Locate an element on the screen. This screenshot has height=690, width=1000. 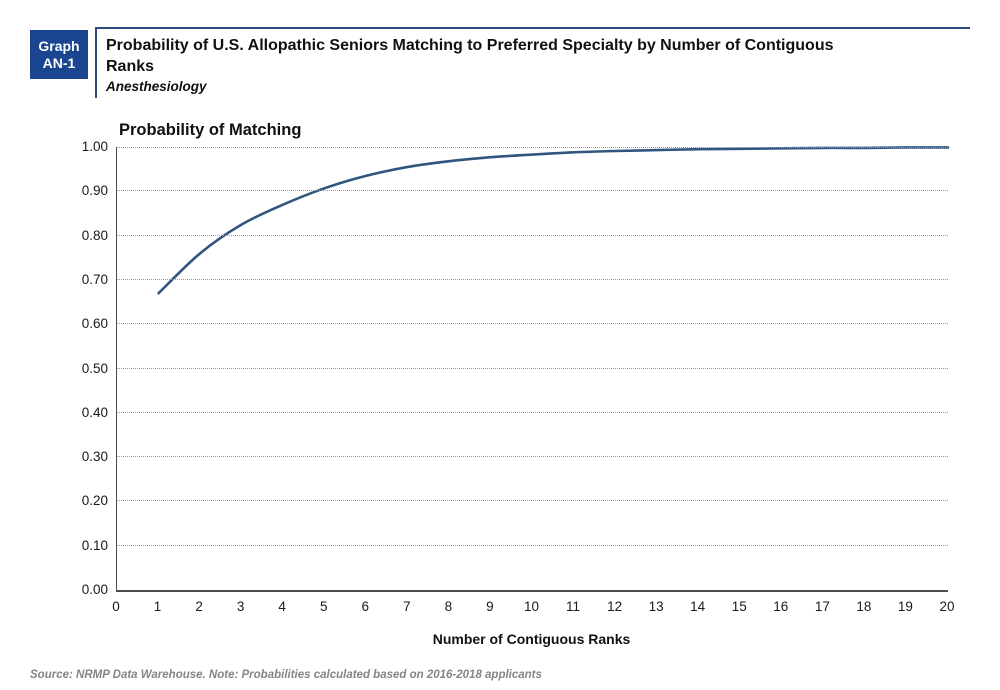
x-tick-label: 8 is located at coordinates (448, 606).